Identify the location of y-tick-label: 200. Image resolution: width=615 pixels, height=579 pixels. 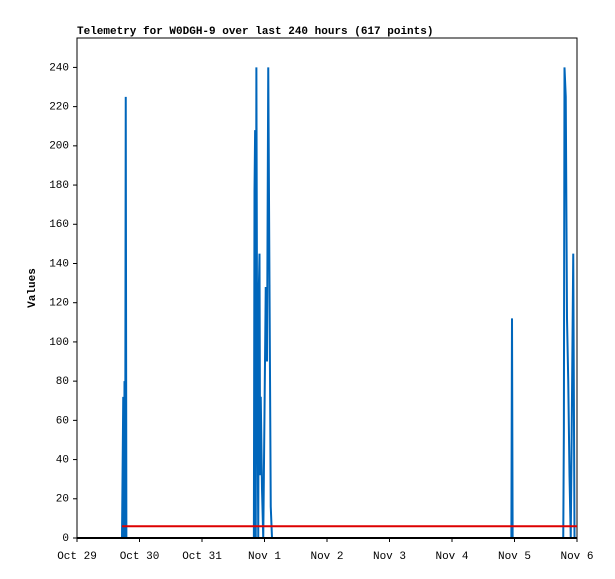
(59, 147).